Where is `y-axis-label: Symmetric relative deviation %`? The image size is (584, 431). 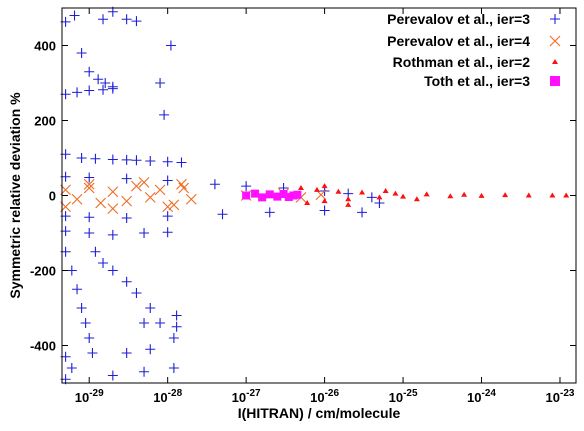 y-axis-label: Symmetric relative deviation % is located at coordinates (15, 195).